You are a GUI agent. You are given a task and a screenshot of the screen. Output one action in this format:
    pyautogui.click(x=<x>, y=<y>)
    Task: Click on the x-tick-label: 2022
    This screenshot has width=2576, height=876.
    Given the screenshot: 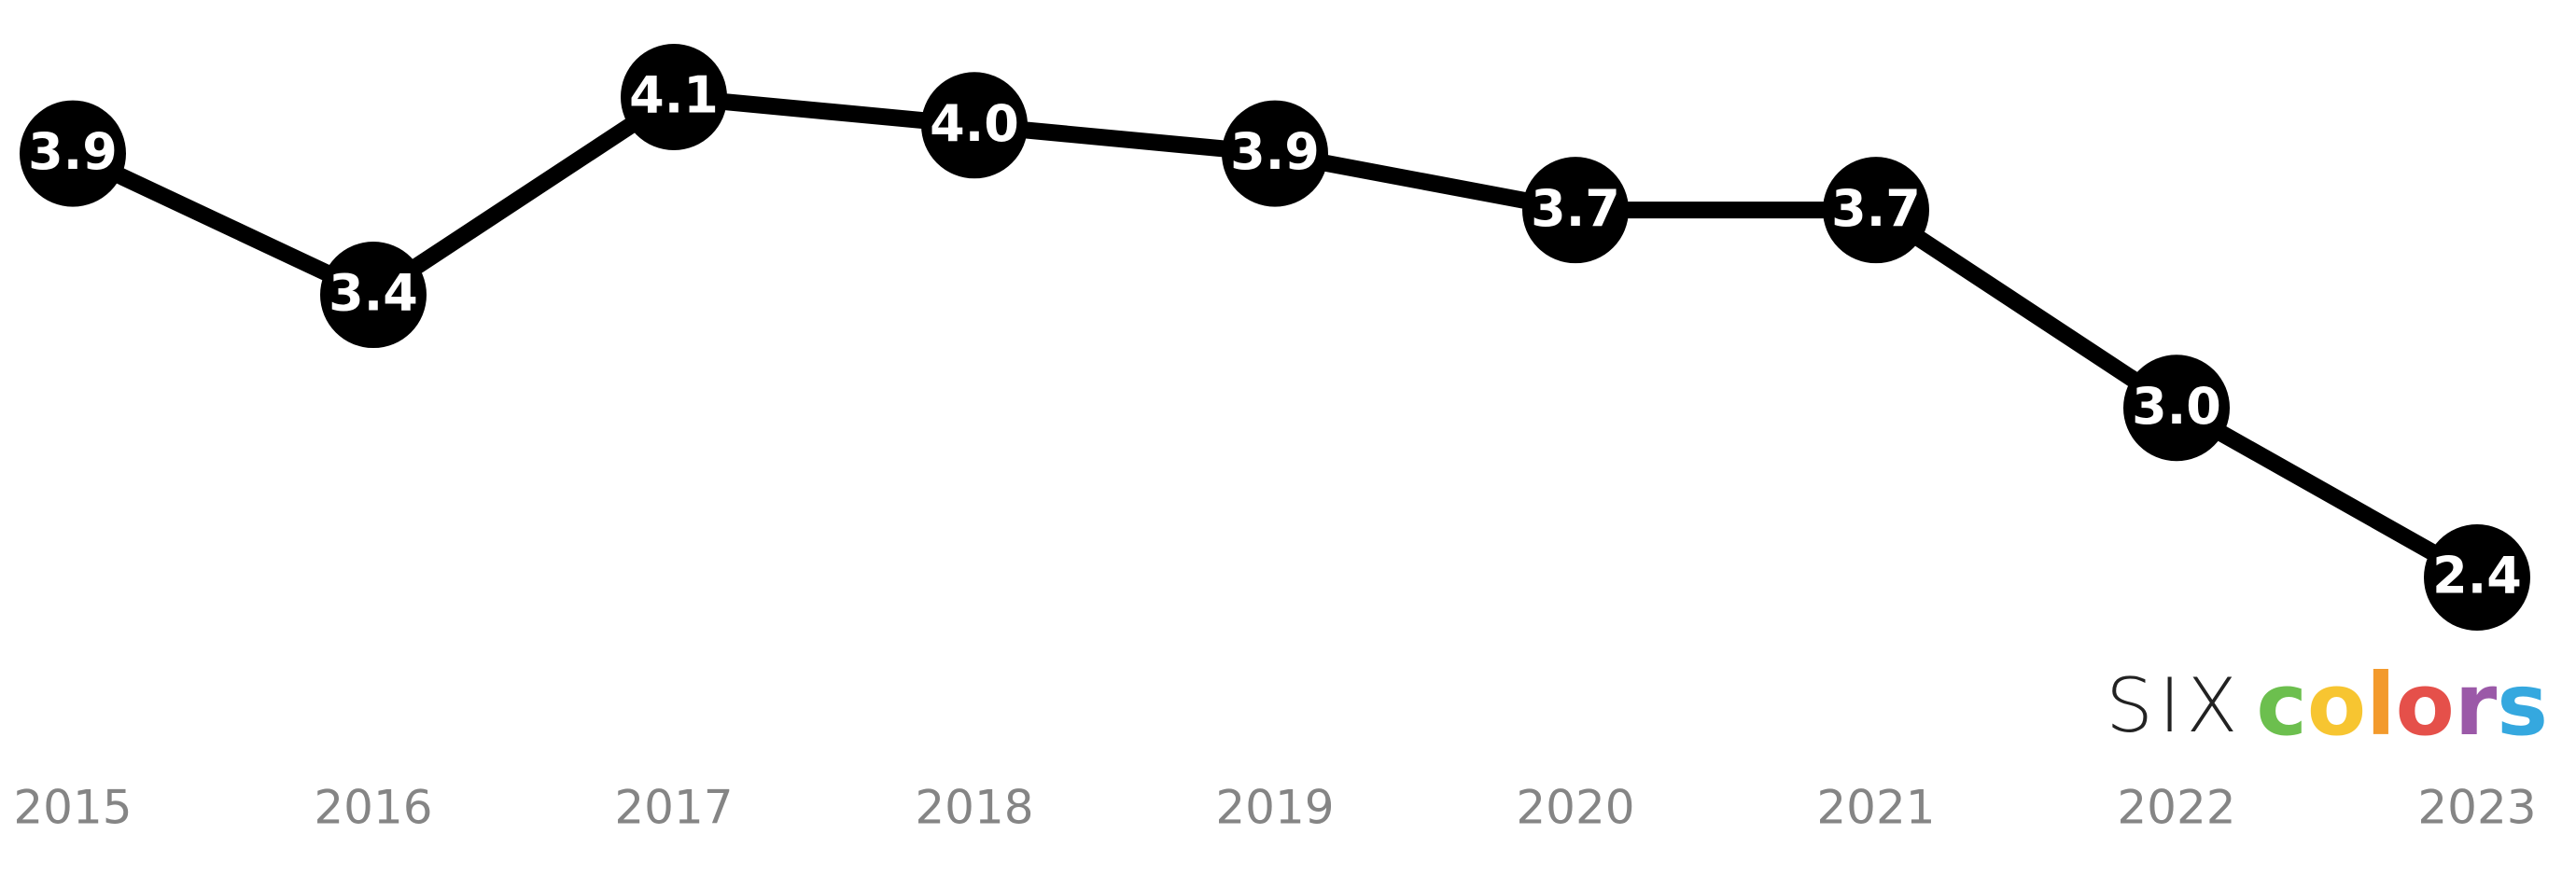 What is the action you would take?
    pyautogui.click(x=2176, y=808)
    